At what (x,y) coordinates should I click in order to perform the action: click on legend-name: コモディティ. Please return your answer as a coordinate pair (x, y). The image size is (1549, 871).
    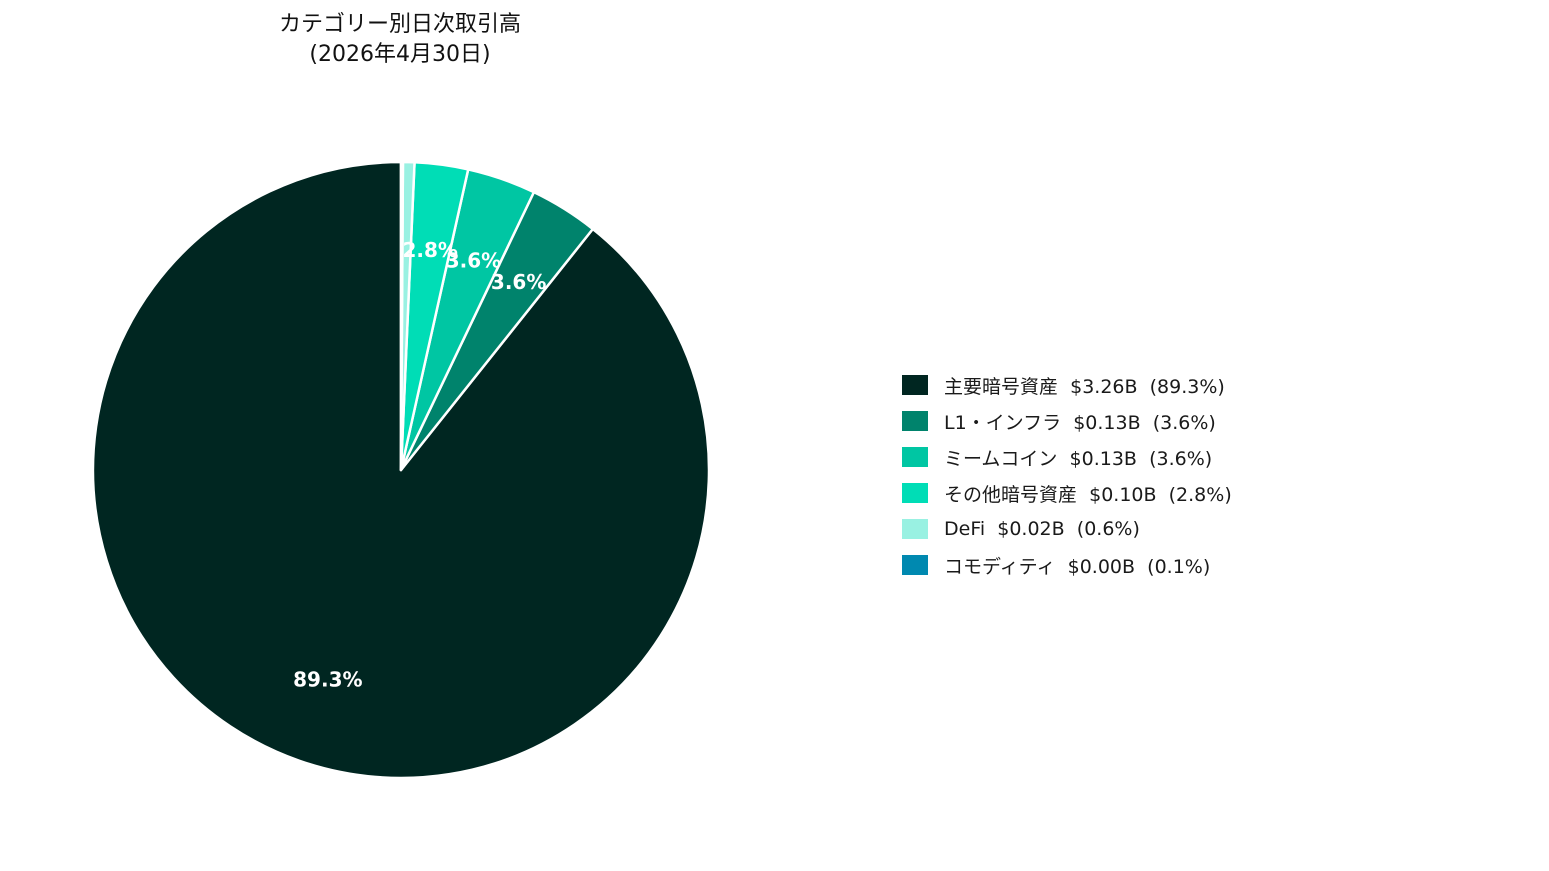
    Looking at the image, I should click on (1000, 566).